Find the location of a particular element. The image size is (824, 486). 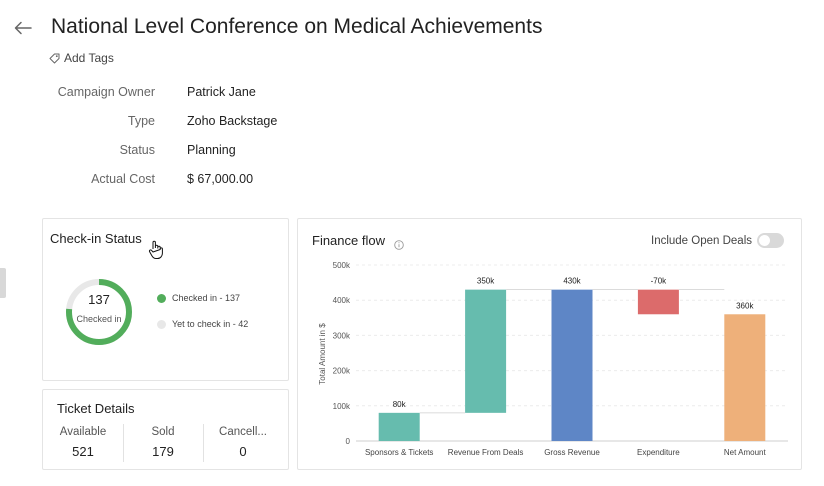

checkin-status-title: Check-in Status is located at coordinates (96, 238).